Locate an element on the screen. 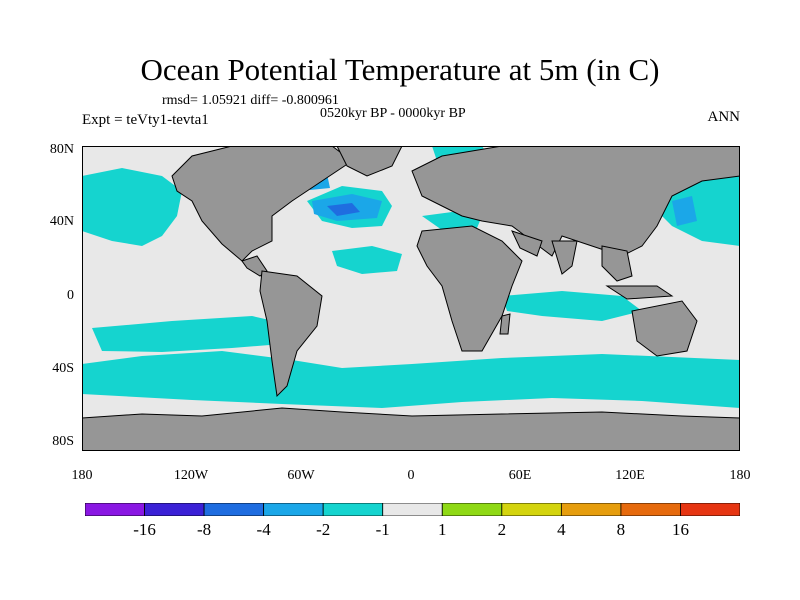  colorbar-label: -1 is located at coordinates (382, 529).